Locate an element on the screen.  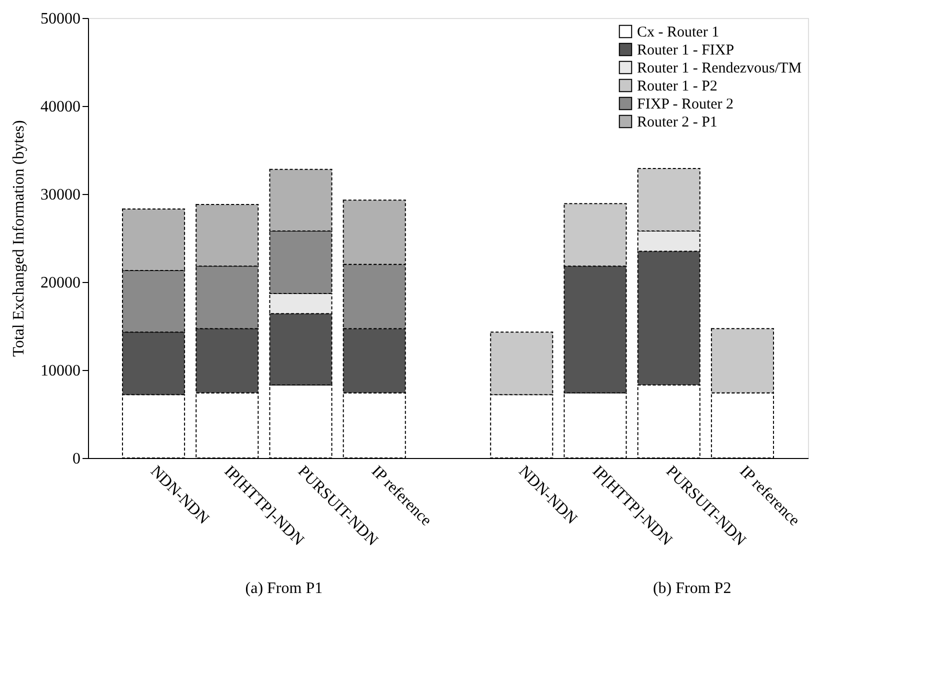
legend-label: FIXP - Router 2 is located at coordinates (685, 104).